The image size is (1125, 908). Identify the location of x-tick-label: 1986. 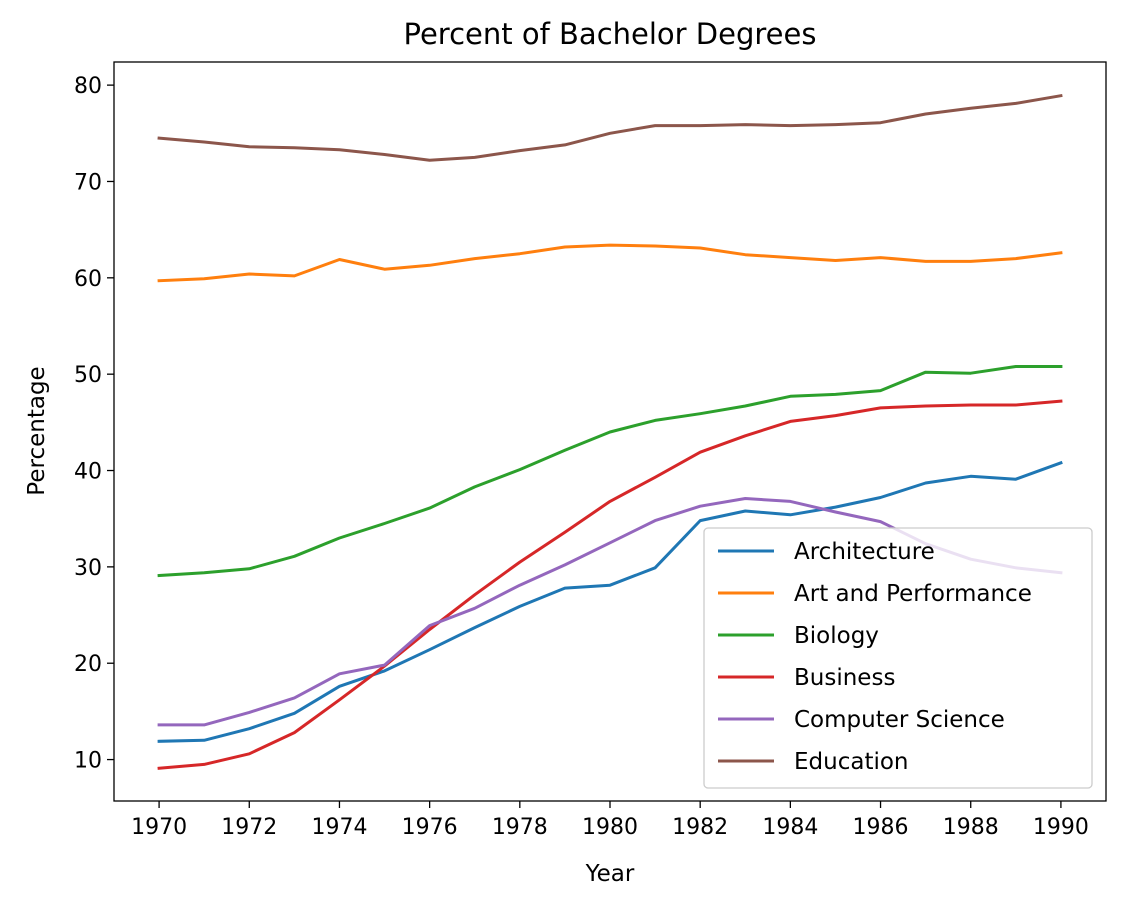
(881, 827).